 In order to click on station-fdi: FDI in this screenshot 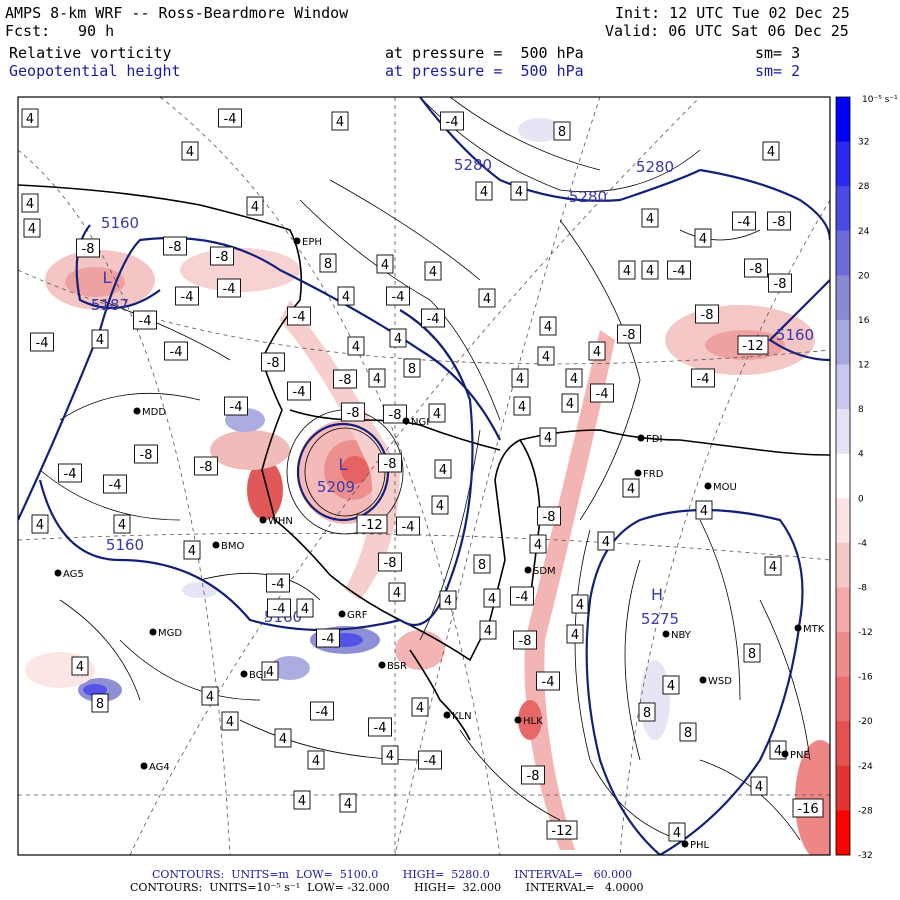, I will do `click(649, 439)`.